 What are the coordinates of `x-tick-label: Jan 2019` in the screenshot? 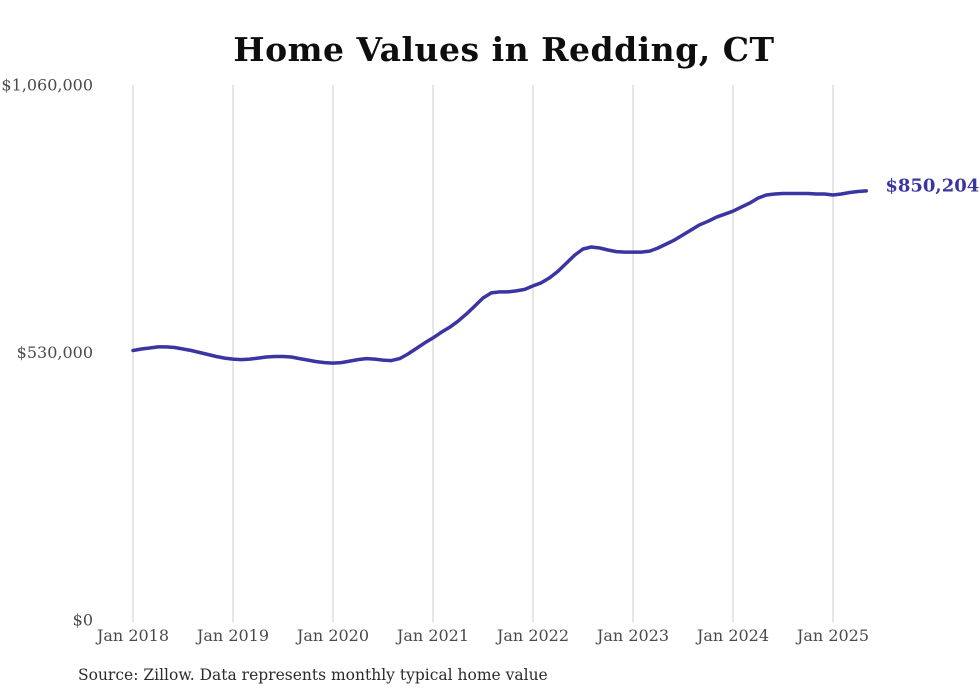 It's located at (232, 635).